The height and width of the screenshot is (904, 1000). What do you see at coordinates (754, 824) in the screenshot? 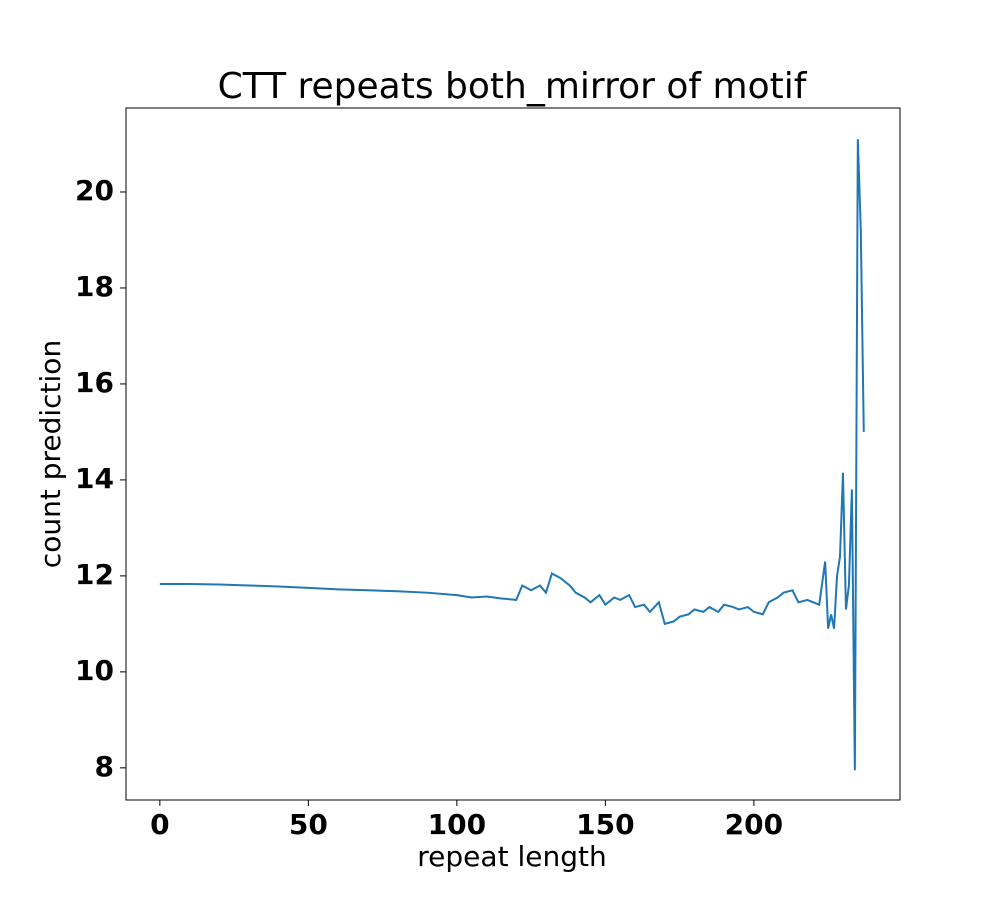
I see `x-tick-label: 200` at bounding box center [754, 824].